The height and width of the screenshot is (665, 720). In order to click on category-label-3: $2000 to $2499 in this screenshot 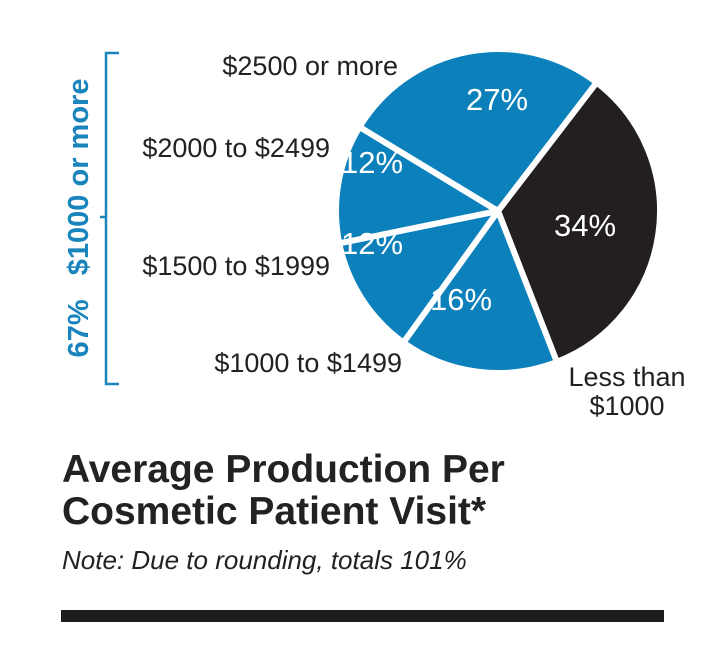, I will do `click(236, 148)`.